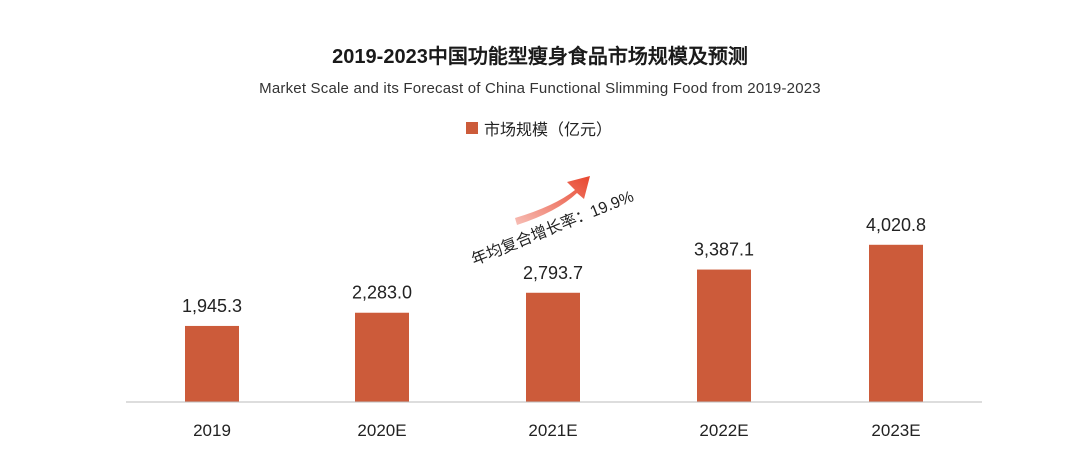 The image size is (1080, 465). Describe the element at coordinates (212, 363) in the screenshot. I see `bar-2019` at that location.